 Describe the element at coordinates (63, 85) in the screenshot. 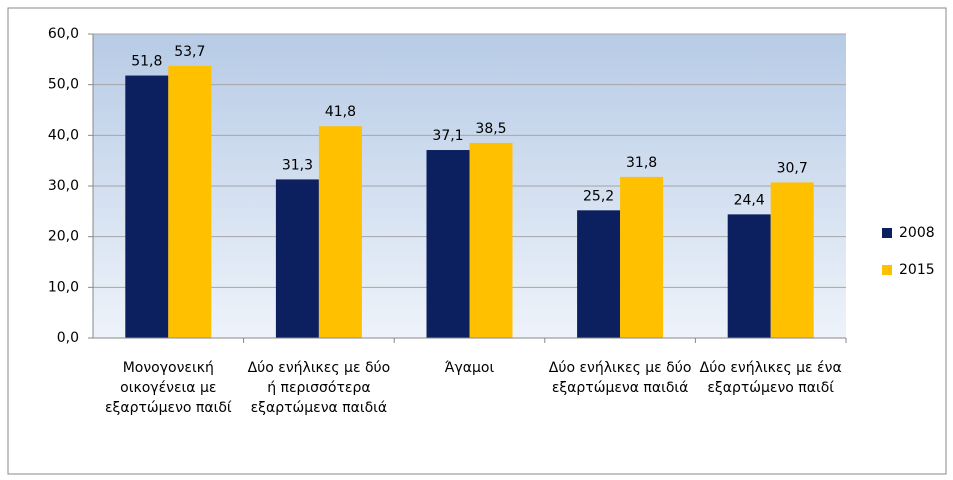

I see `y-tick-label: 50,0` at that location.